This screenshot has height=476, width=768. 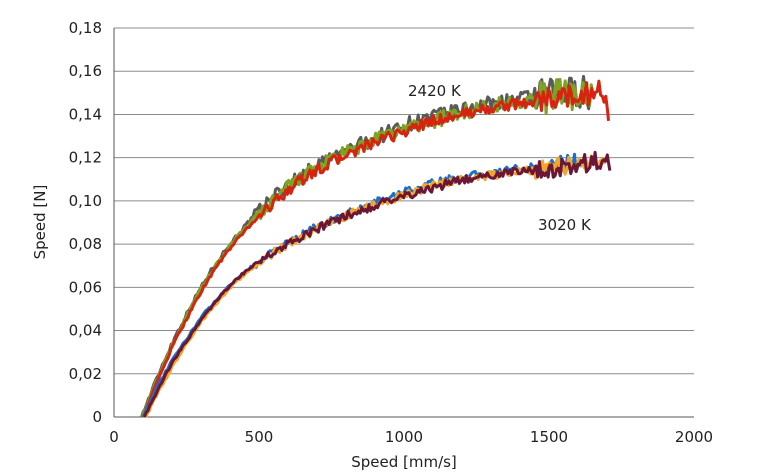 I want to click on y-tick-label: 0,06, so click(x=85, y=287).